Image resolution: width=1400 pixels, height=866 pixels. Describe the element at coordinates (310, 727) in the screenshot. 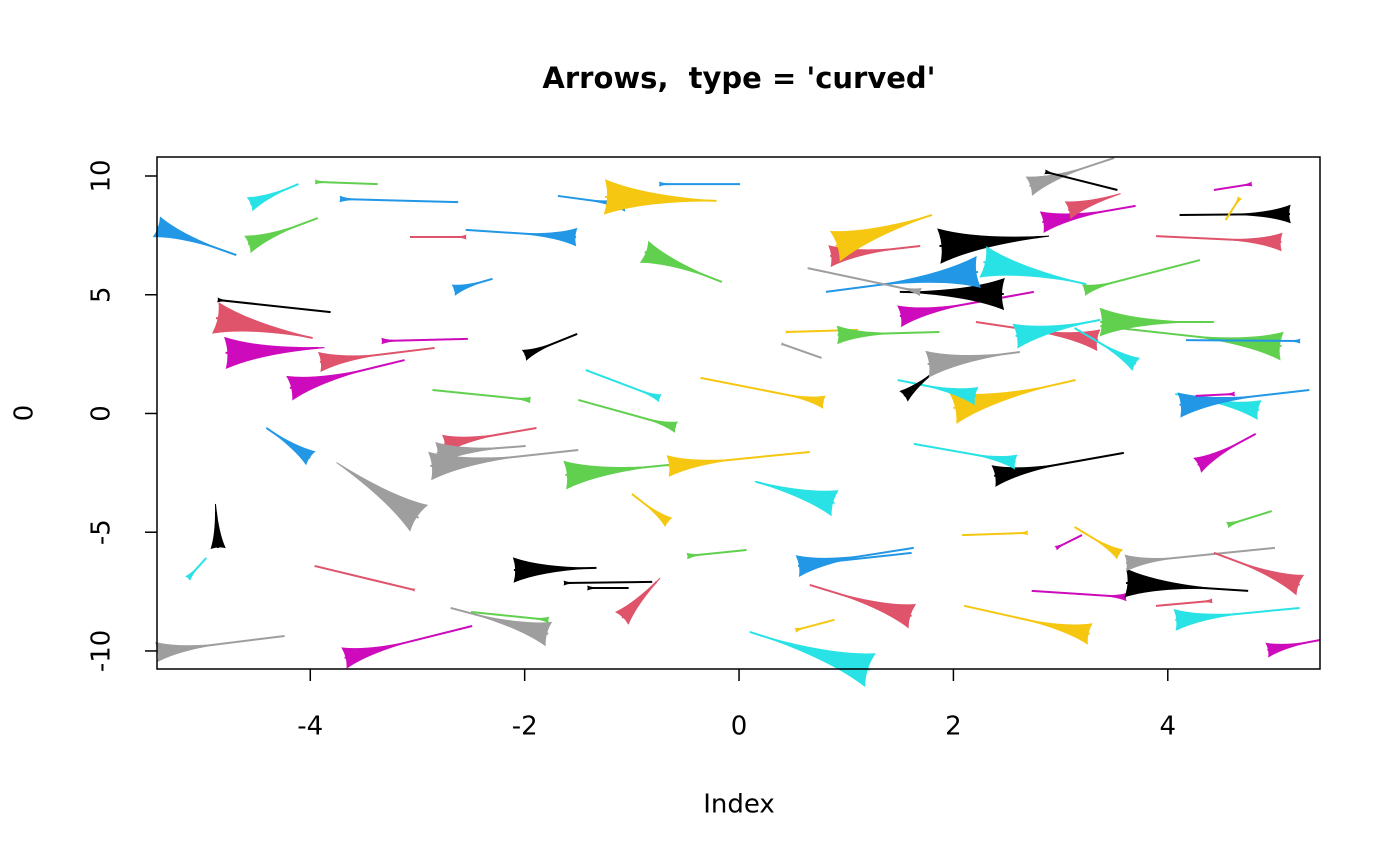

I see `x-tick-label: -4` at that location.